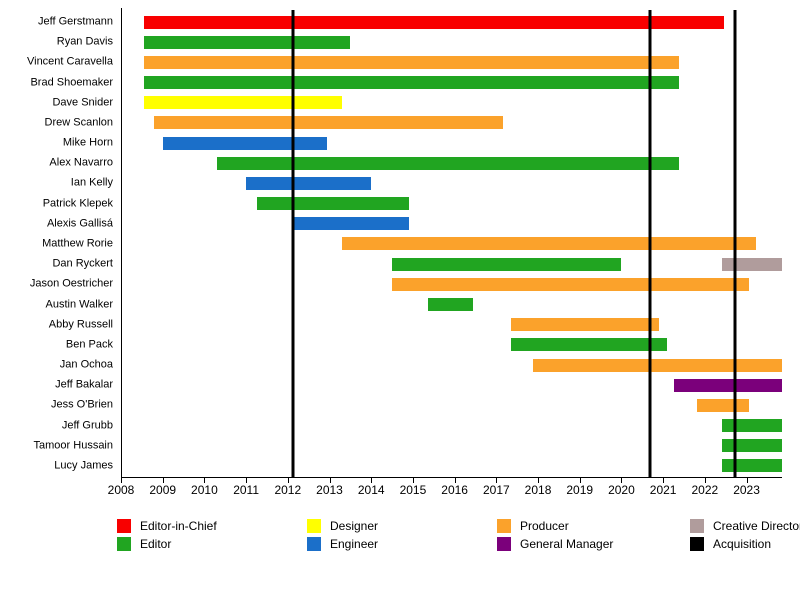 This screenshot has width=800, height=597. What do you see at coordinates (167, 526) in the screenshot?
I see `legend-item: Editor-in-Chief` at bounding box center [167, 526].